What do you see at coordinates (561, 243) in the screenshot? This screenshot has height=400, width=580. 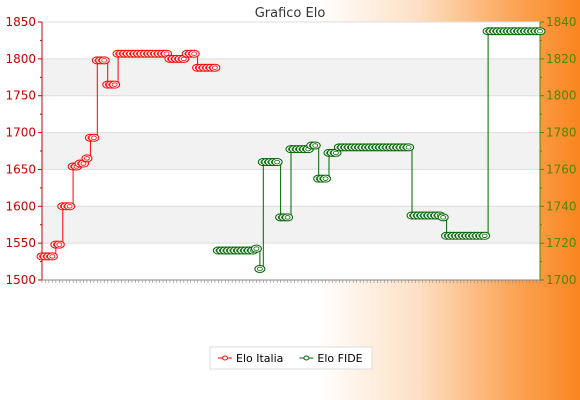 I see `right-tick-label: 1720` at bounding box center [561, 243].